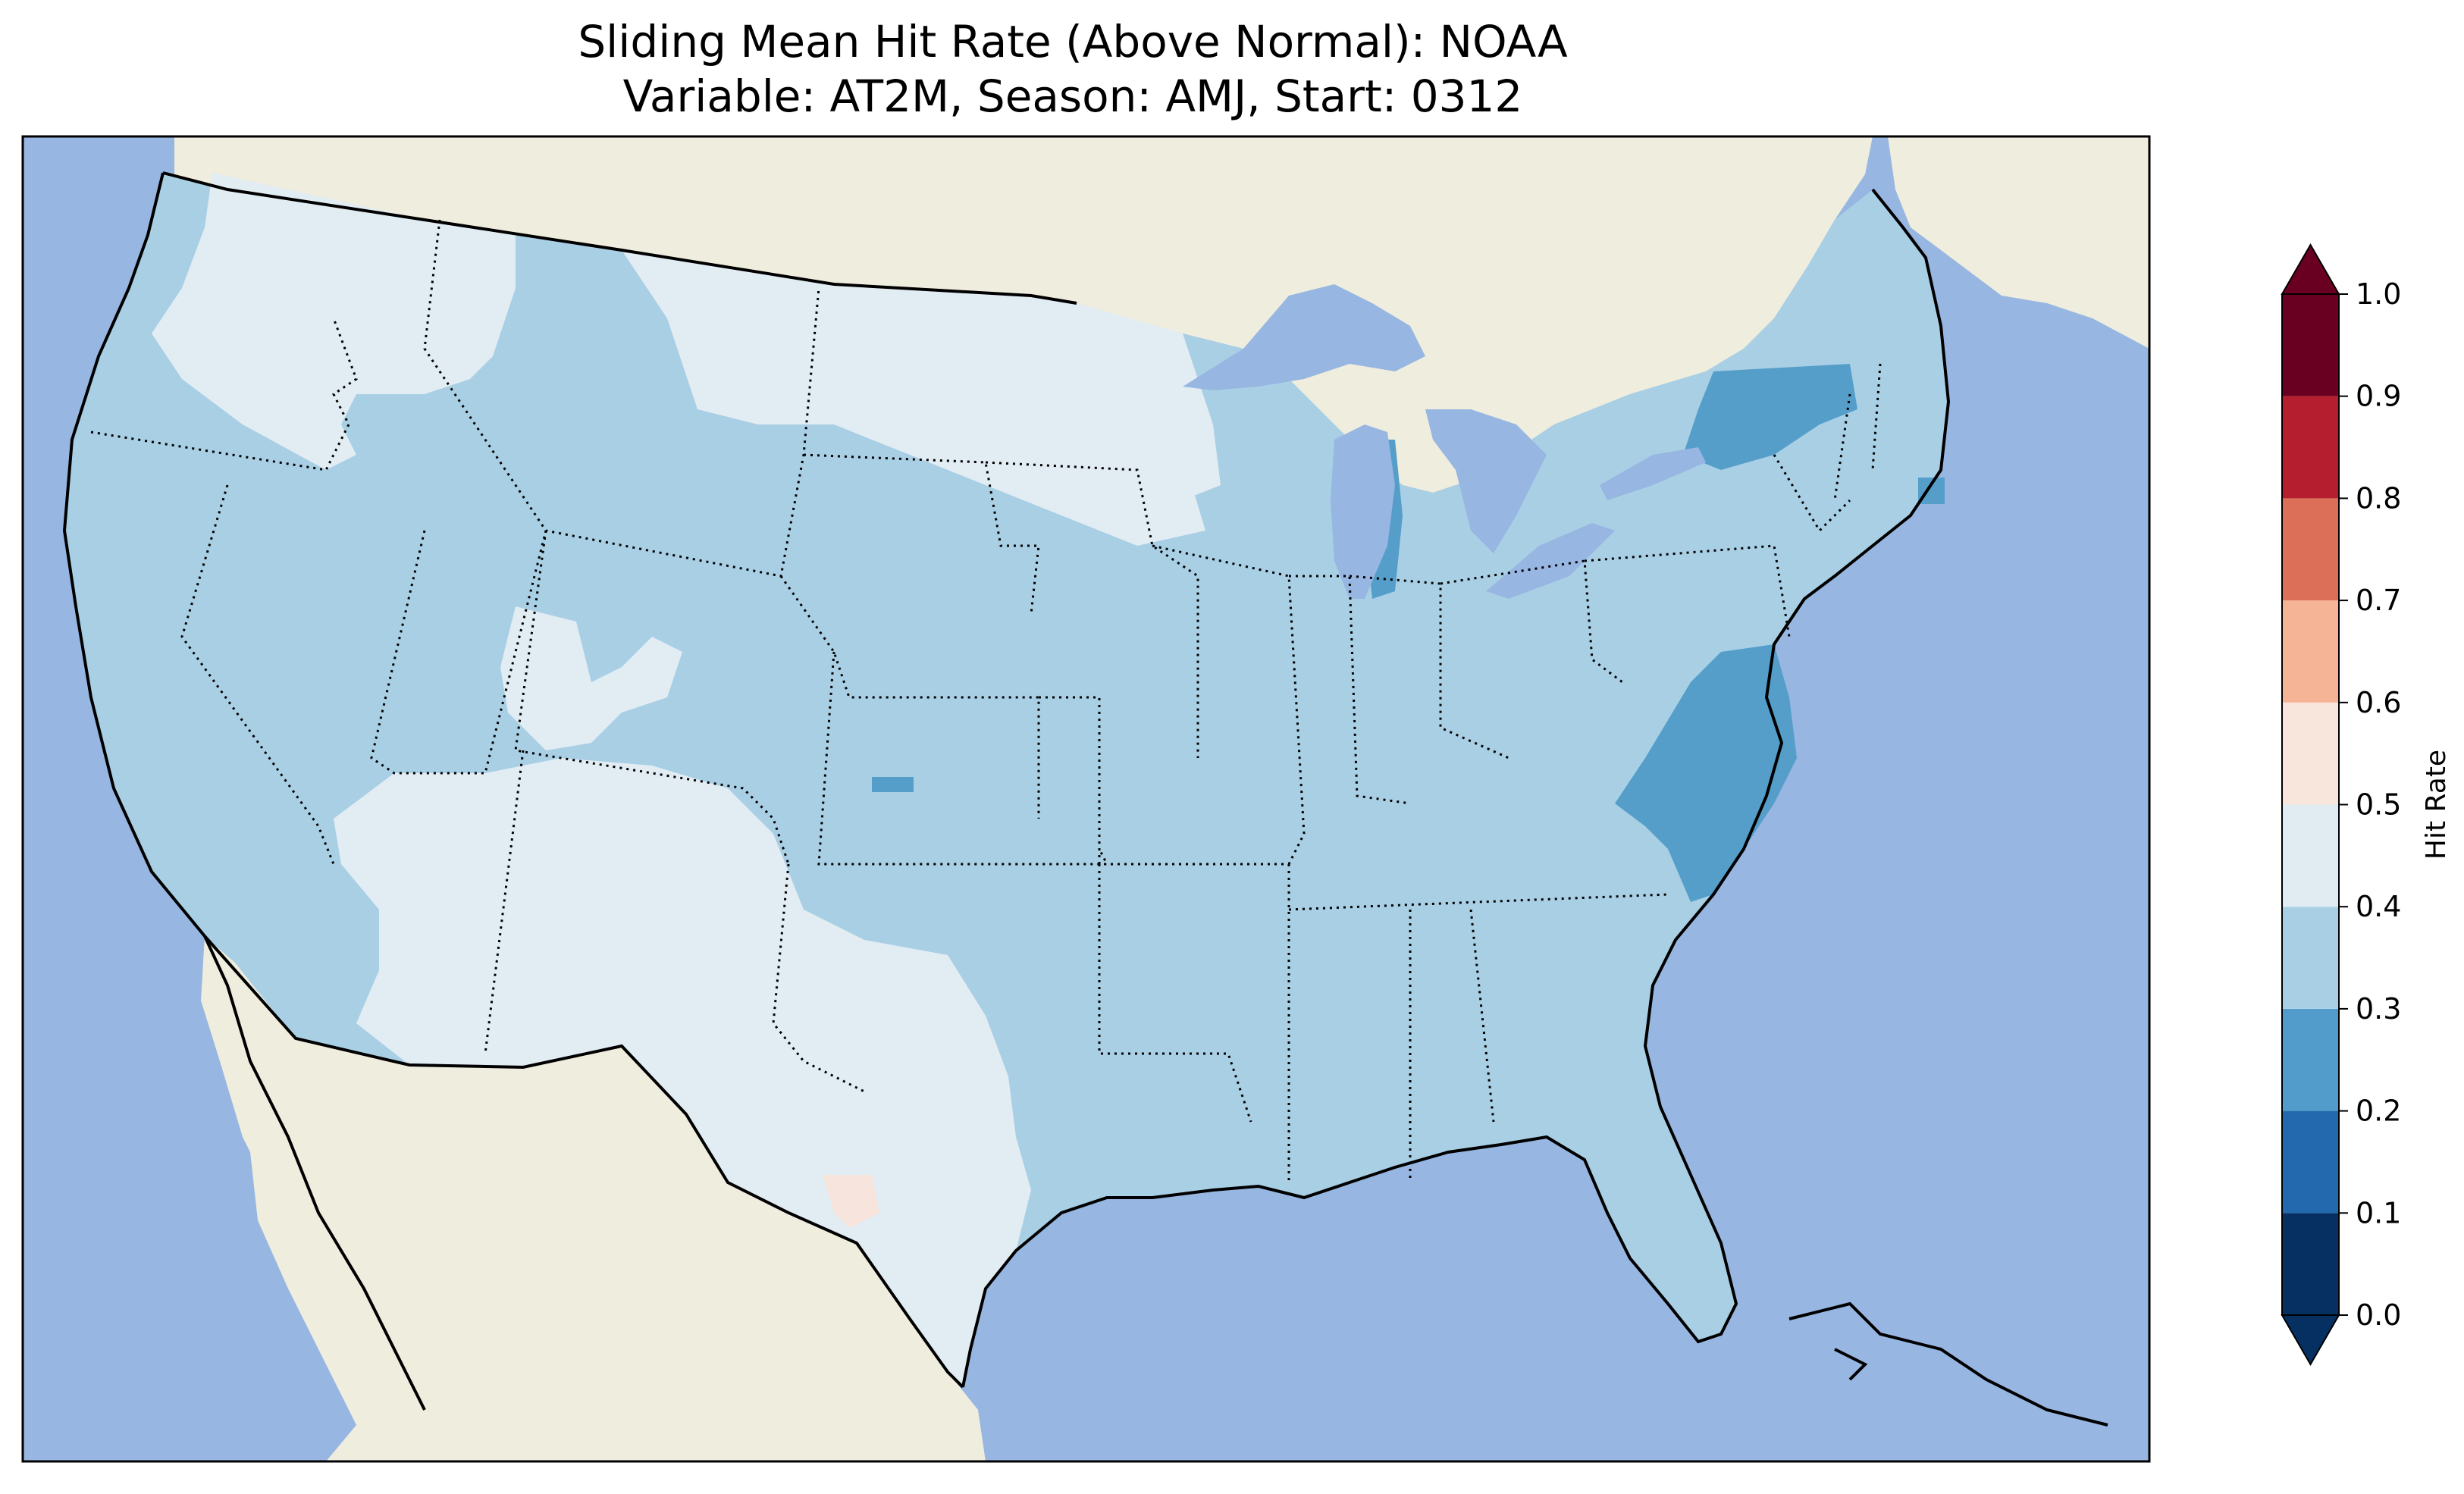 Image resolution: width=2464 pixels, height=1494 pixels. I want to click on colorbar-ticks: 0.0 0.1 0.2 0.3 0.4 0.5 0.6 0.7 0.8 0.9 1.0, so click(2370, 804).